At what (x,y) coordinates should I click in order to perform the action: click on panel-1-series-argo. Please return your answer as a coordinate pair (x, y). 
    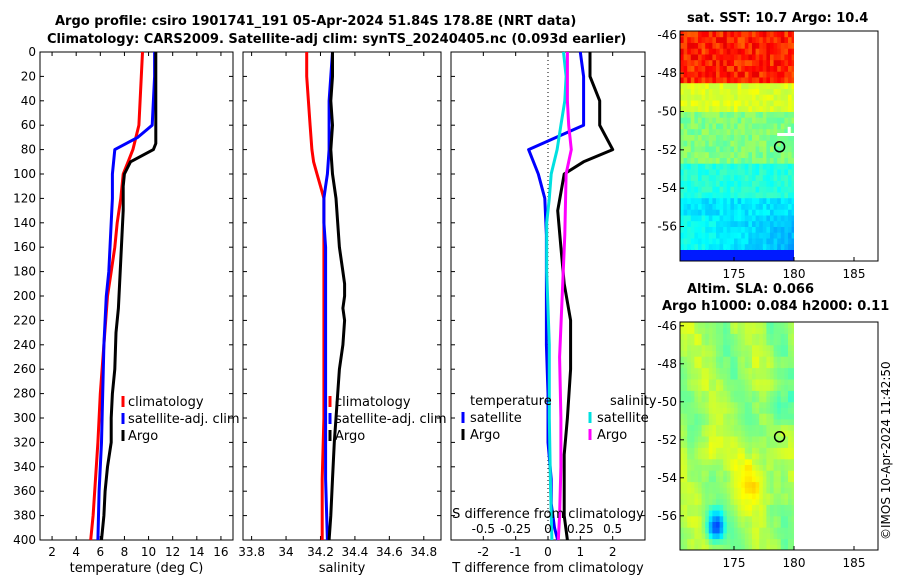
    Looking at the image, I should click on (129, 296).